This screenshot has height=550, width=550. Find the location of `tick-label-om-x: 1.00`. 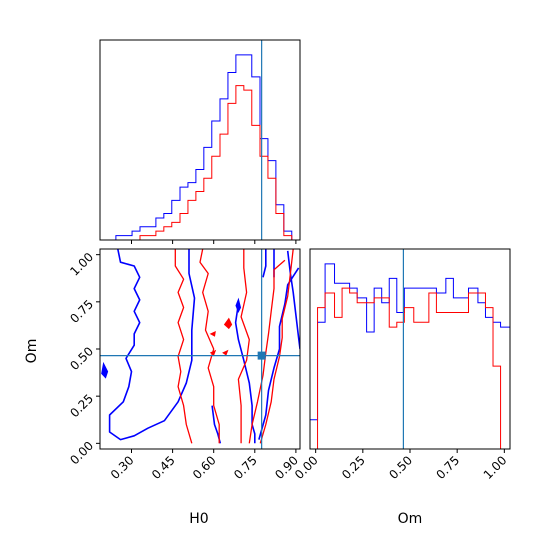

tick-label-om-x: 1.00 is located at coordinates (495, 467).